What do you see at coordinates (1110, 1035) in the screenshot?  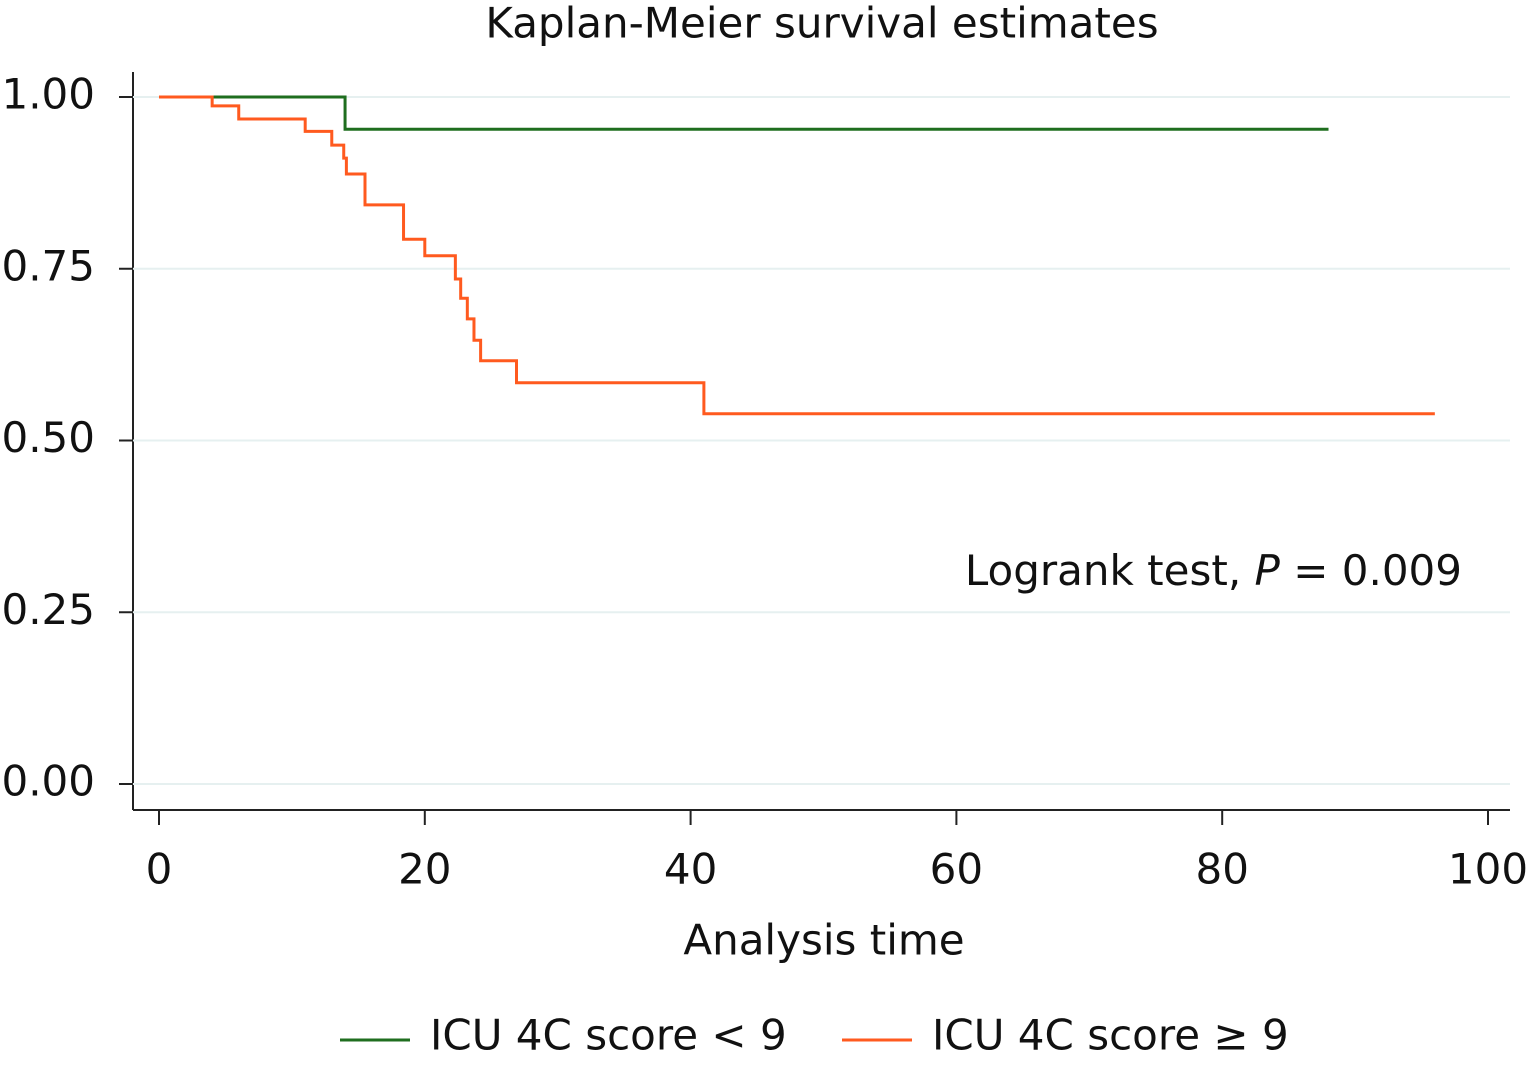 I see `legend-label: ICU 4C score ≥ 9` at bounding box center [1110, 1035].